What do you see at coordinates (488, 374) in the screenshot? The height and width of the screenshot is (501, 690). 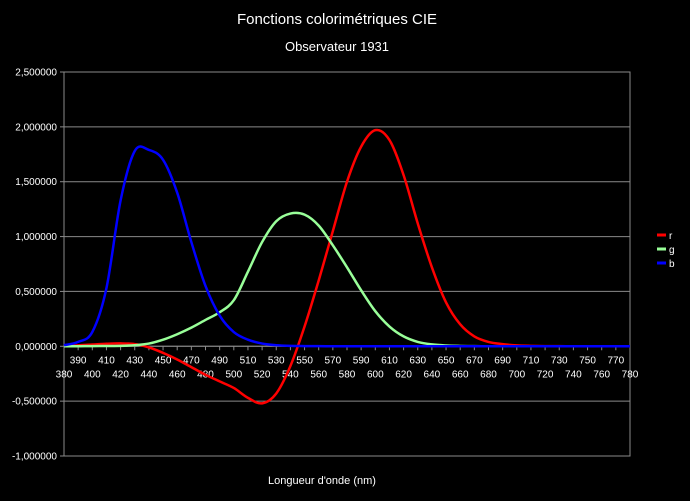 I see `x-tick-label: 680` at bounding box center [488, 374].